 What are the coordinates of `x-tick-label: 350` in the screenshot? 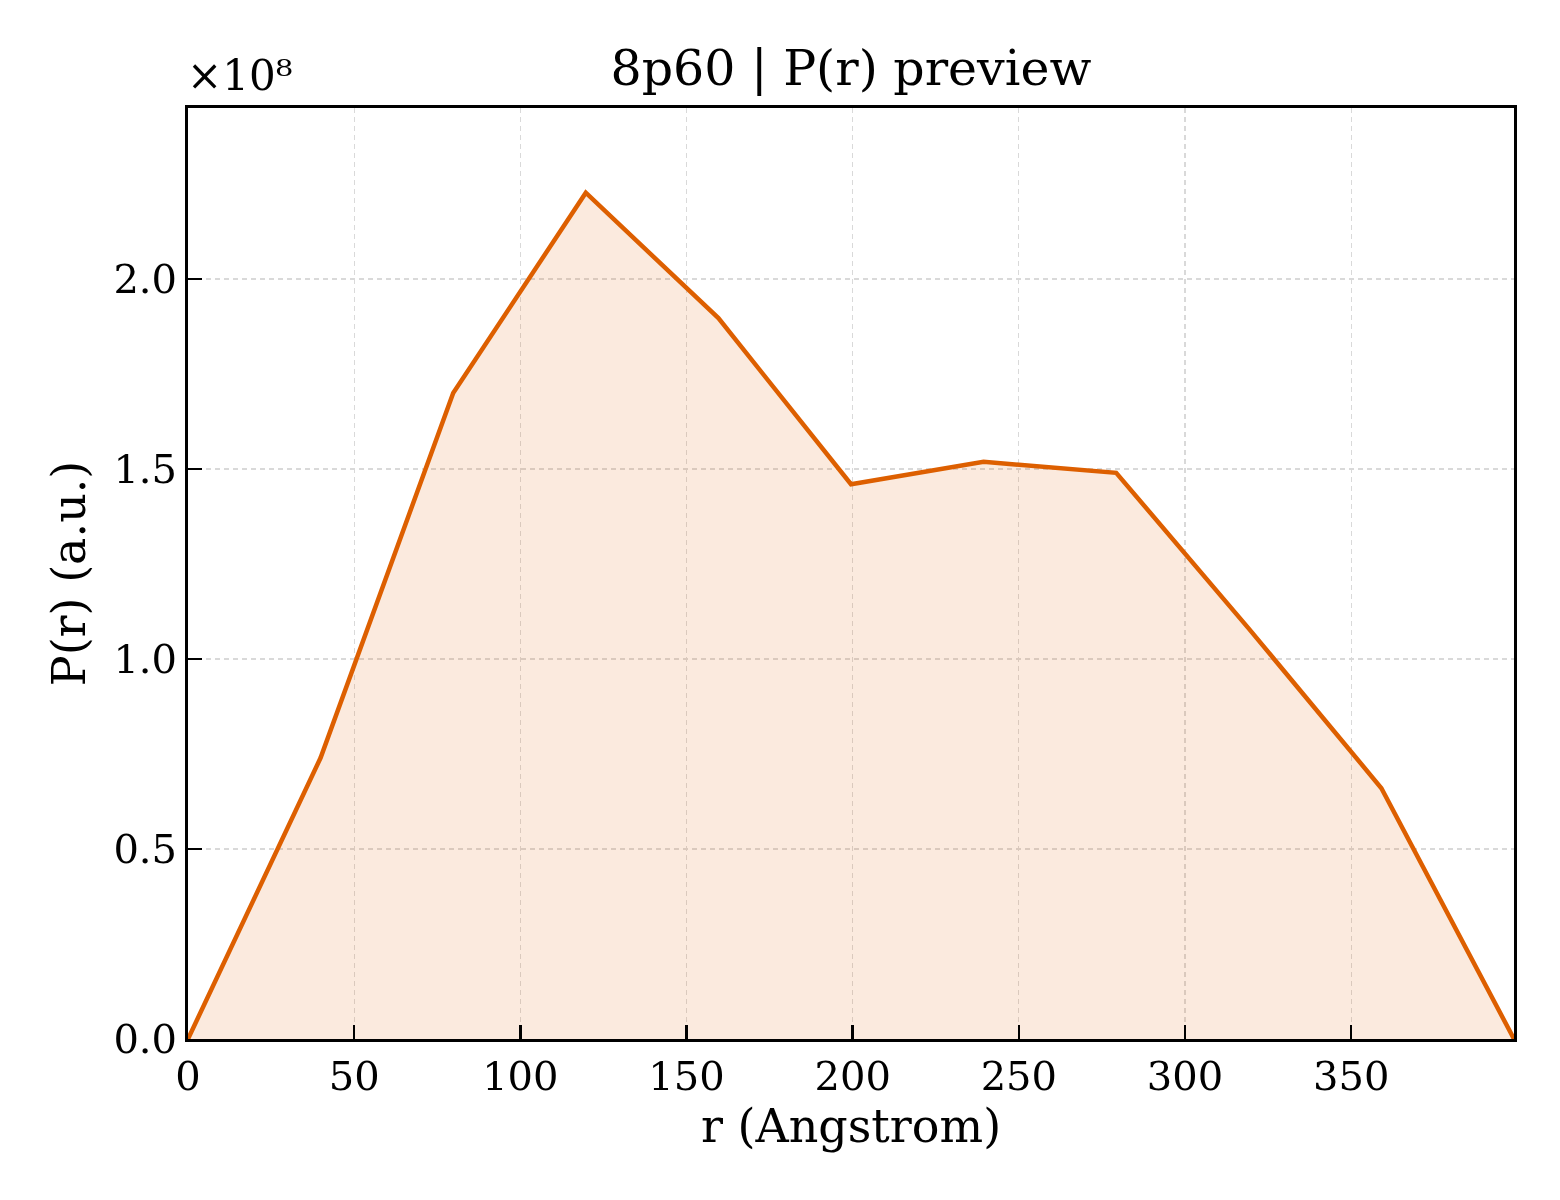 It's located at (1351, 1076).